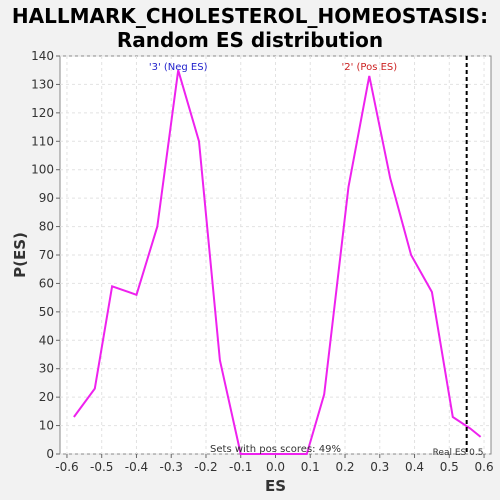  I want to click on x-tick-label: 0.6, so click(484, 467).